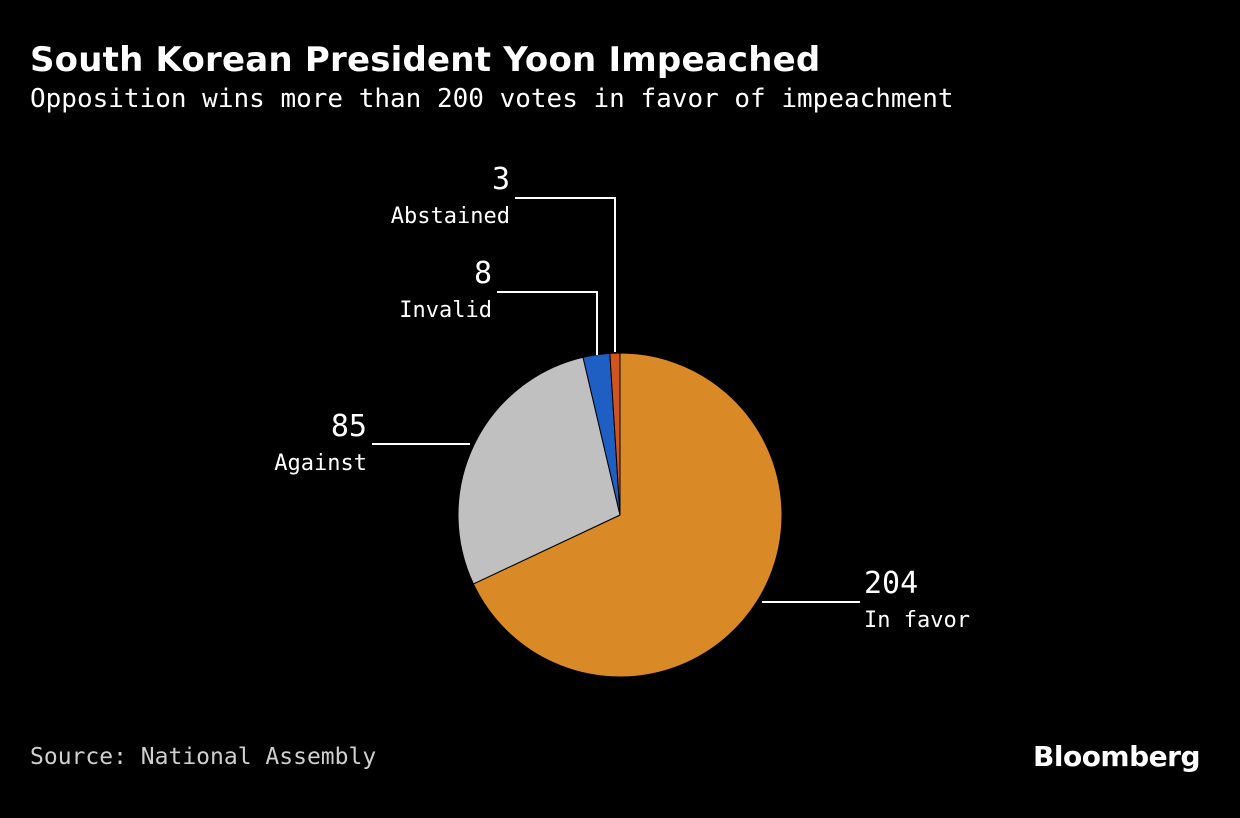 This screenshot has width=1240, height=818. Describe the element at coordinates (891, 583) in the screenshot. I see `value-label-in-favor: 204` at that location.